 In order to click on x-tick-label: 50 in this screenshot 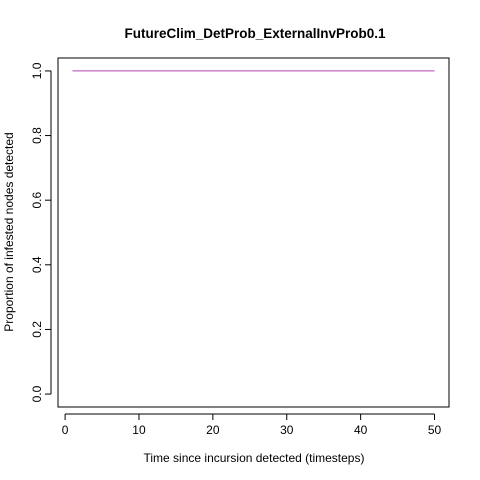, I will do `click(435, 430)`.